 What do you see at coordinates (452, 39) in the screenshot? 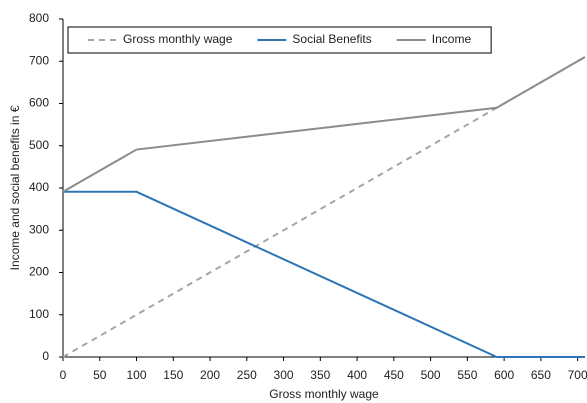
I see `legend-label: Income` at bounding box center [452, 39].